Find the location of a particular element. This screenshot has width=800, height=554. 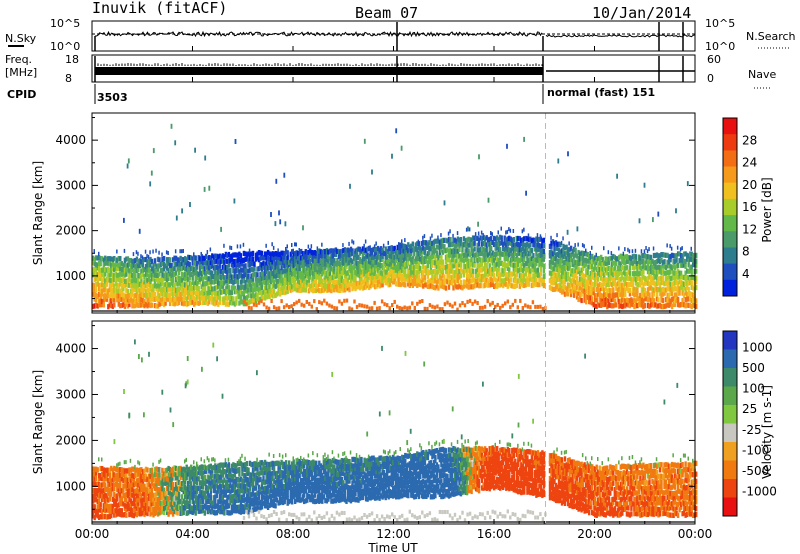

power-colorbar-segment is located at coordinates (730, 272).